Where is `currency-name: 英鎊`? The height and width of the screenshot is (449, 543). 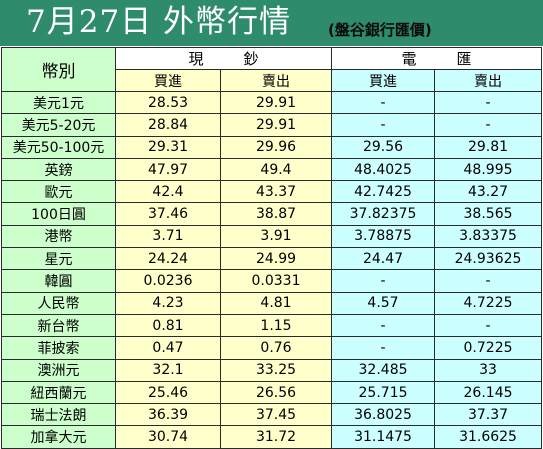 currency-name: 英鎊 is located at coordinates (58, 169).